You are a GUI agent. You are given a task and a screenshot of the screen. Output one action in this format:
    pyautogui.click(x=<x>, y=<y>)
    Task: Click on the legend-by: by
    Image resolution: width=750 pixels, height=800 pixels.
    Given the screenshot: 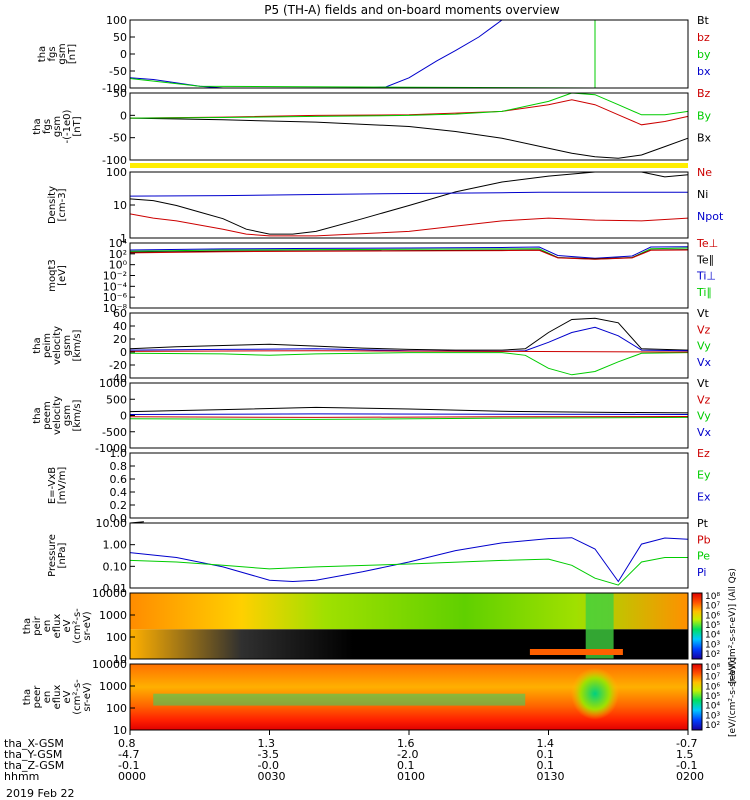 What is the action you would take?
    pyautogui.click(x=704, y=54)
    